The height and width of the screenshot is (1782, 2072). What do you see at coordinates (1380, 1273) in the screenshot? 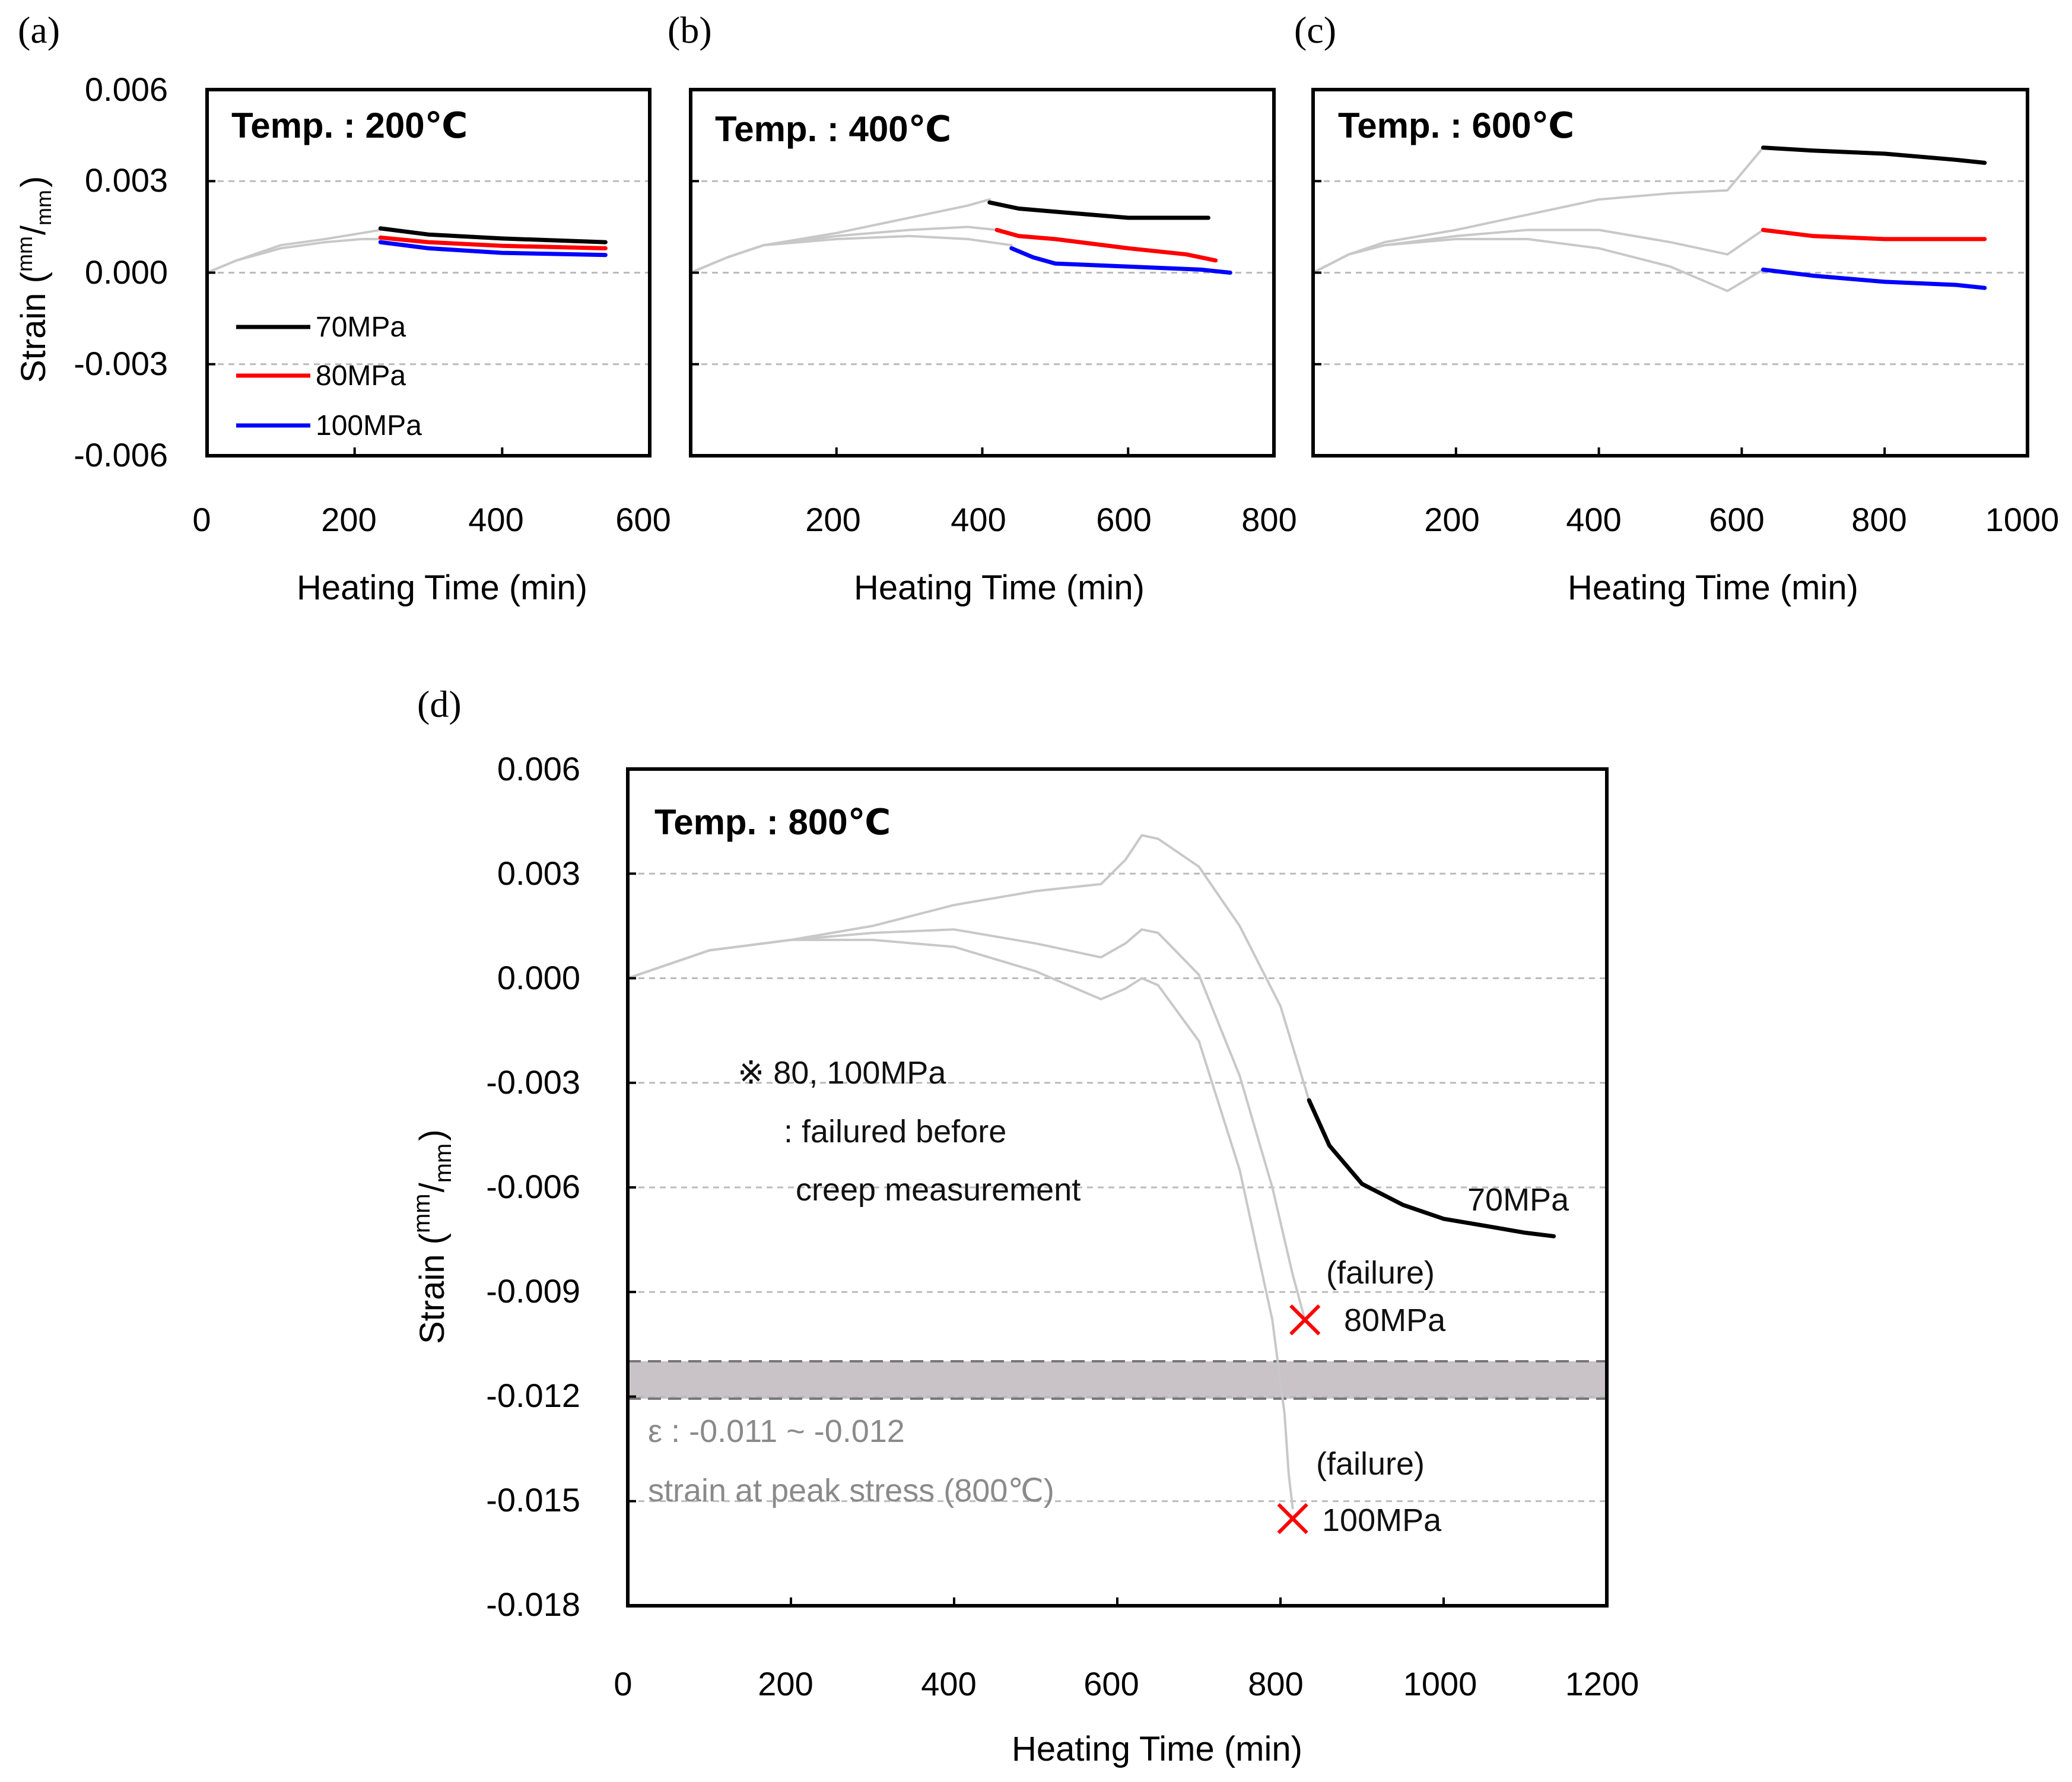
I see `failure-label-80mpa: (failure)` at bounding box center [1380, 1273].